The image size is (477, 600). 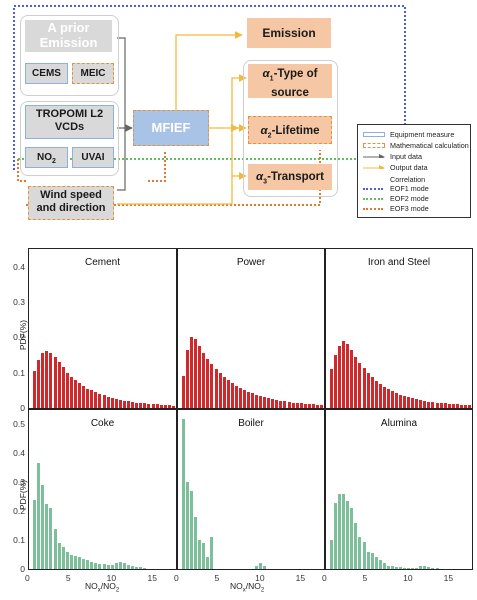 I want to click on alpha3-subscript: 3, so click(x=265, y=182).